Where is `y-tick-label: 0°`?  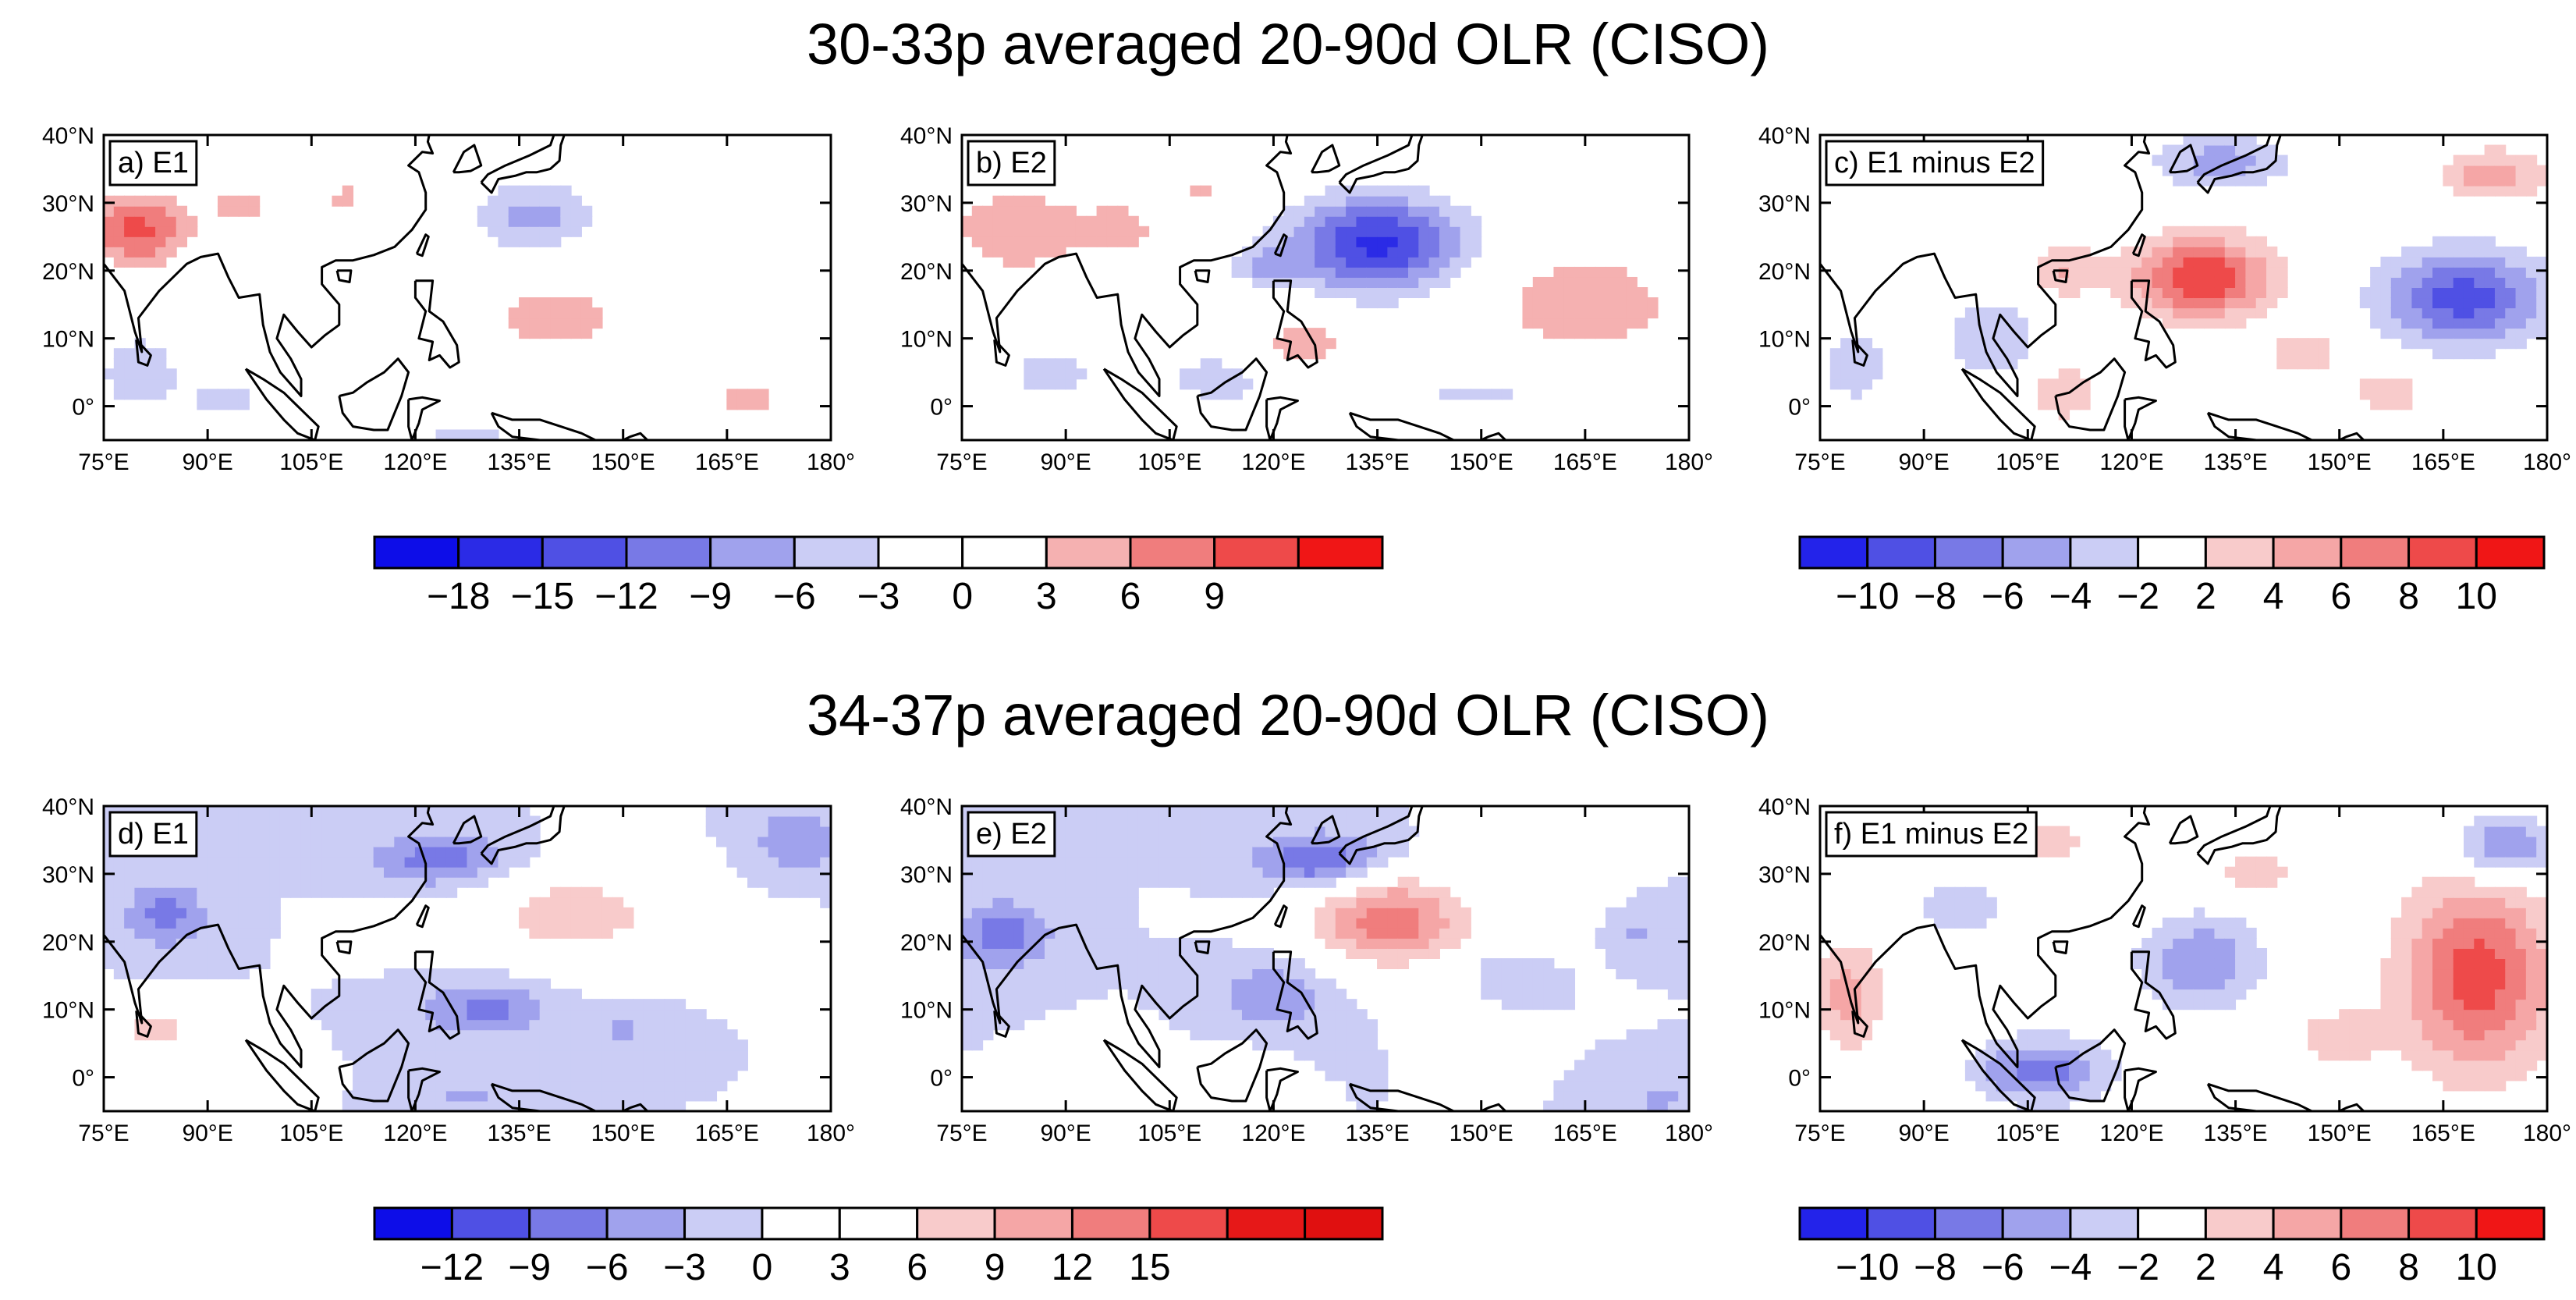
y-tick-label: 0° is located at coordinates (83, 408).